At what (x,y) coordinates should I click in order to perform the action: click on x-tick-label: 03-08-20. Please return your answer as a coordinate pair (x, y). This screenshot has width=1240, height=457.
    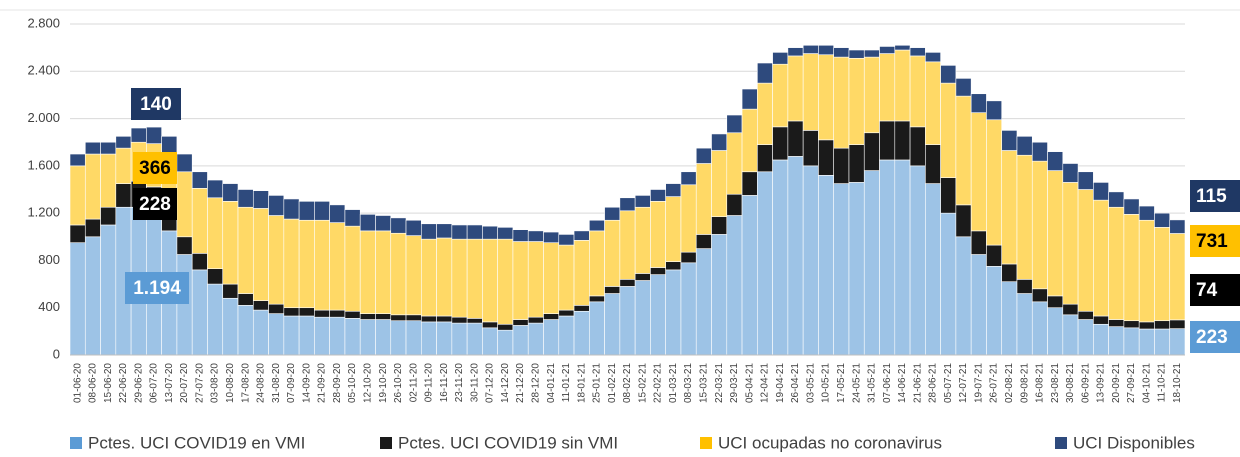
    Looking at the image, I should click on (215, 383).